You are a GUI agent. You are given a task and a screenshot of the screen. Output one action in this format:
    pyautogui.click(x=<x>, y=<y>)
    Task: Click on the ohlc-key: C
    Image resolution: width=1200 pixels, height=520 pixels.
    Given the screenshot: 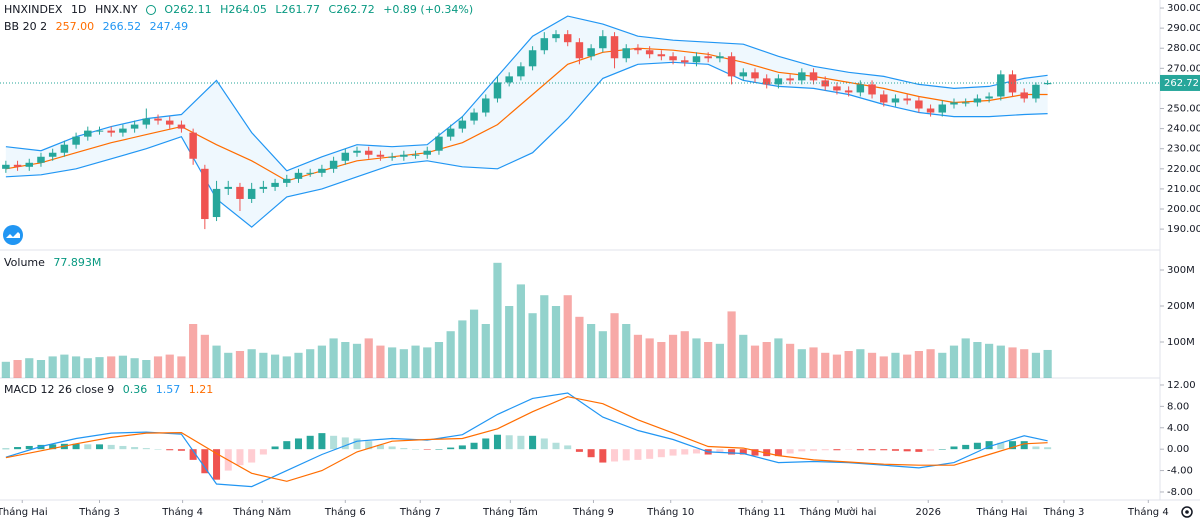 What is the action you would take?
    pyautogui.click(x=332, y=9)
    